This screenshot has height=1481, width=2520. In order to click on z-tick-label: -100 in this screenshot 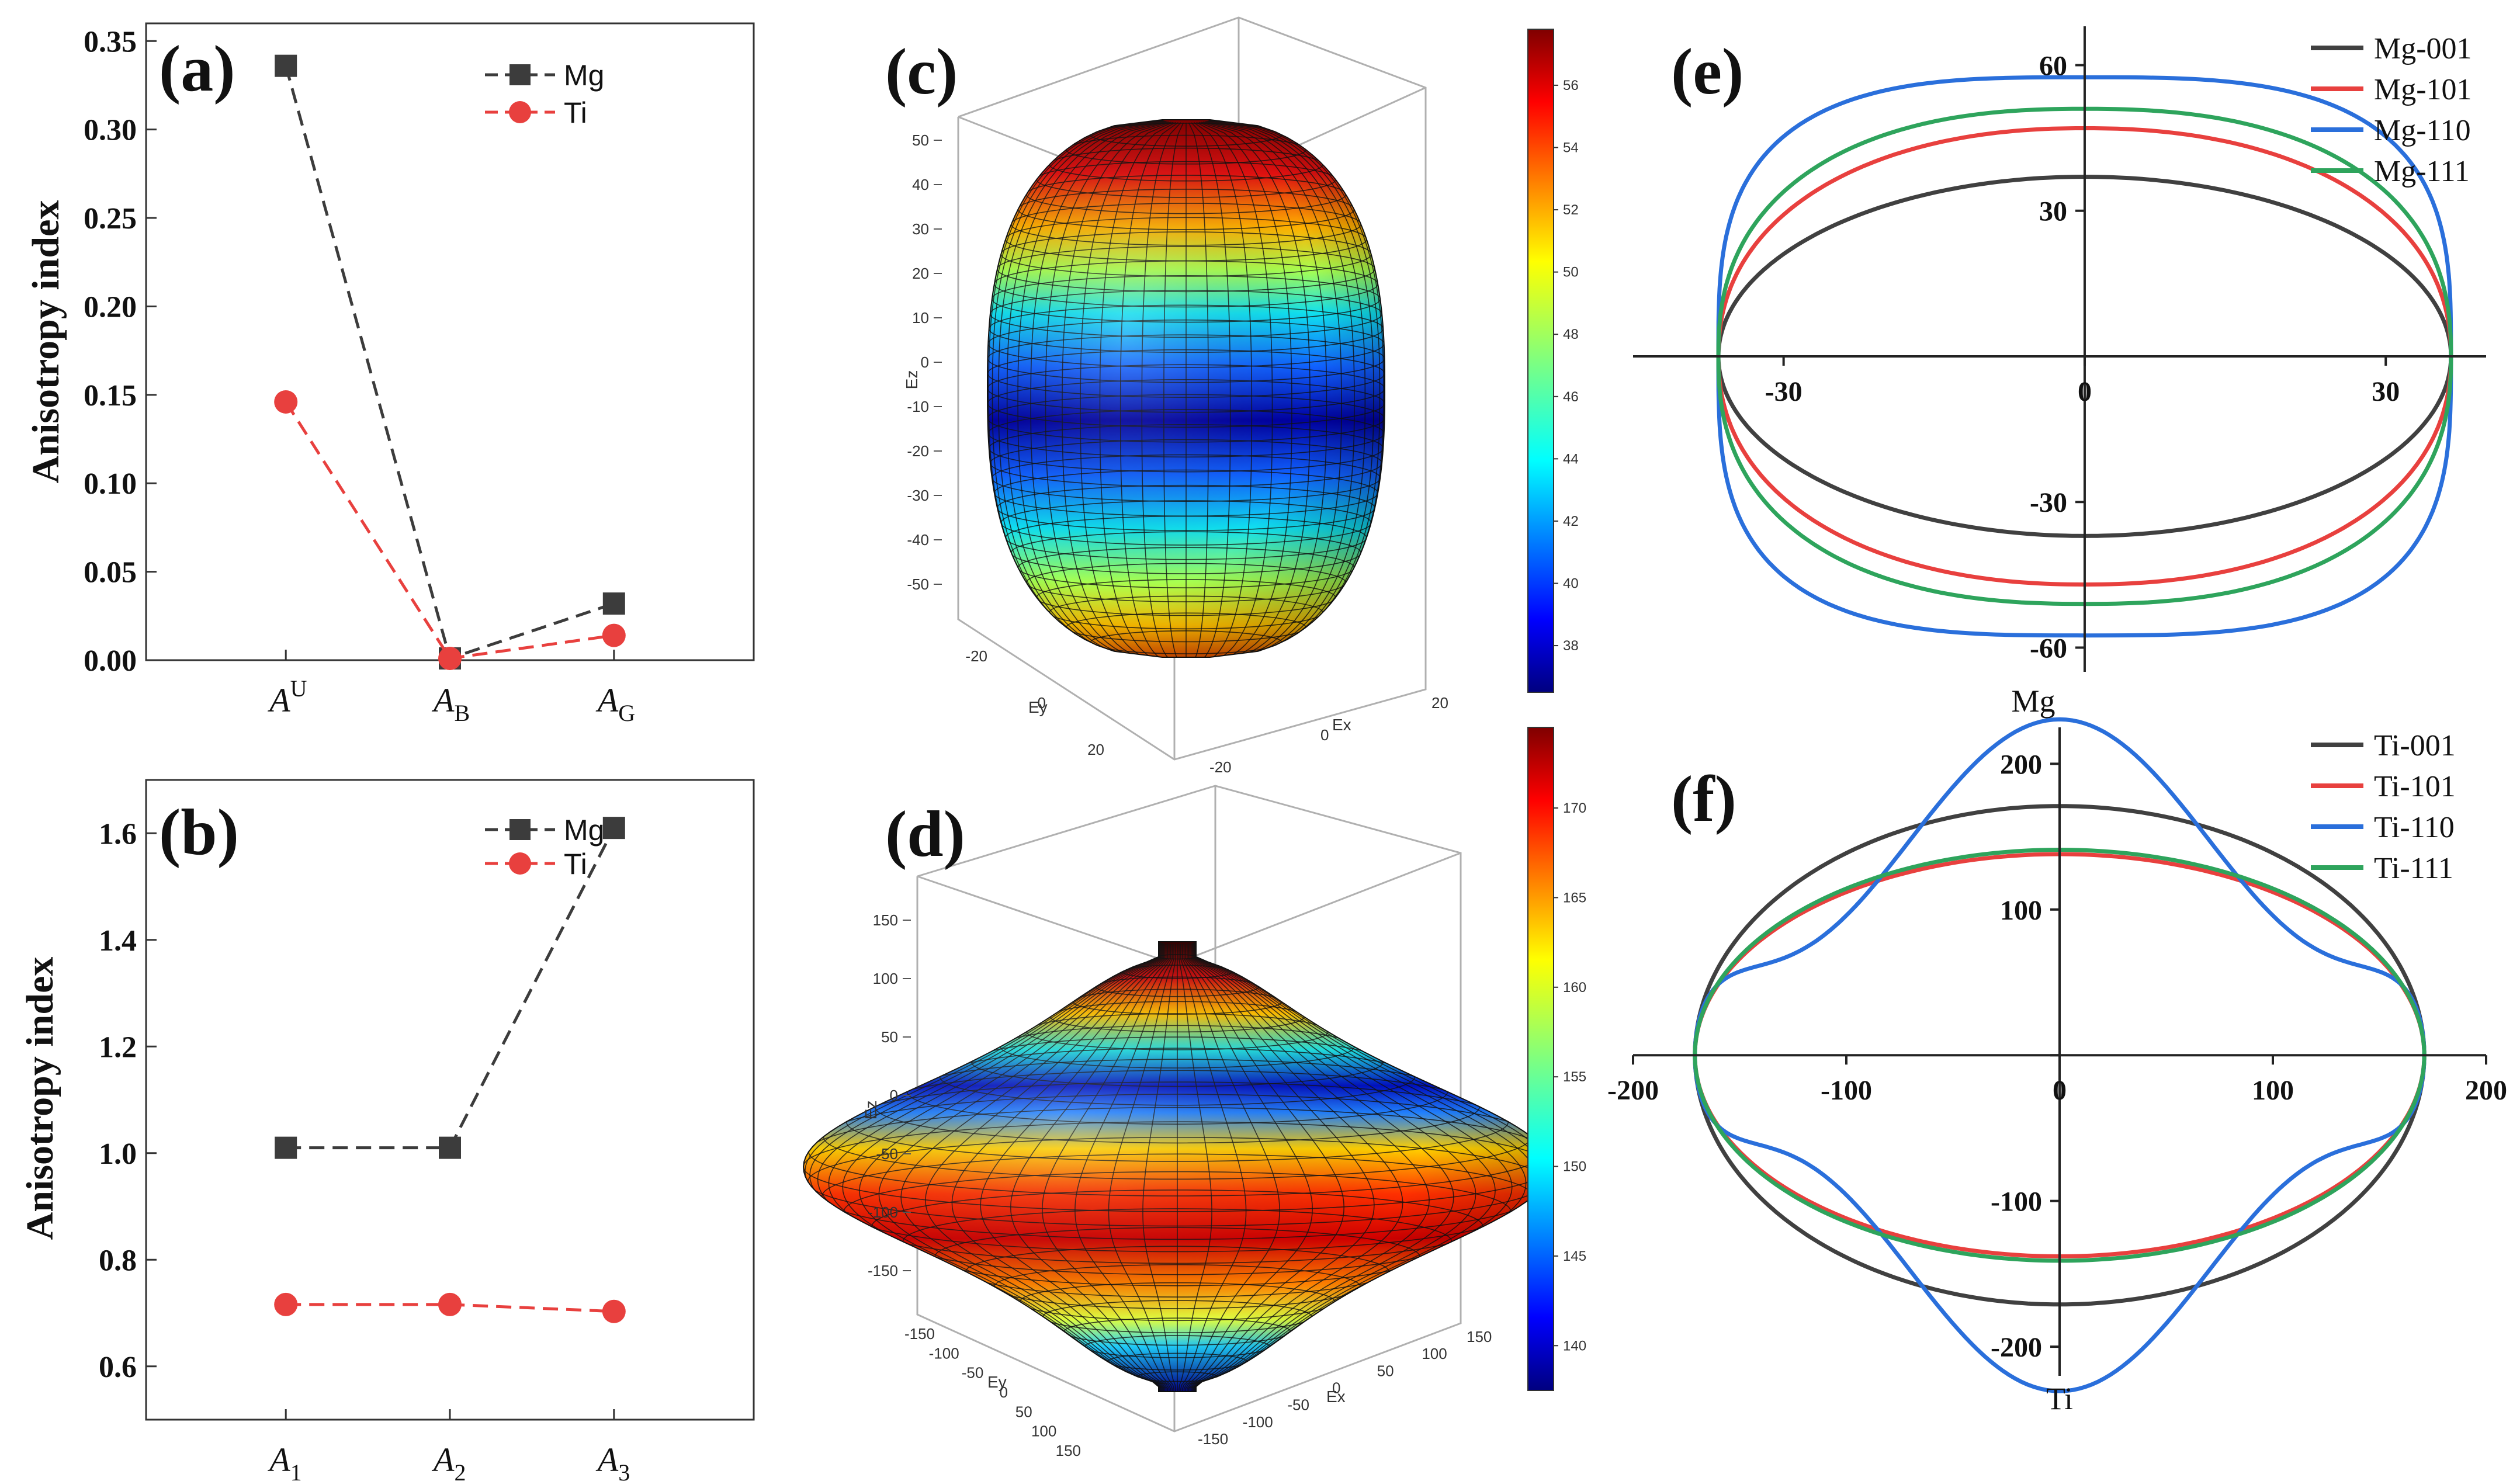, I will do `click(883, 1212)`.